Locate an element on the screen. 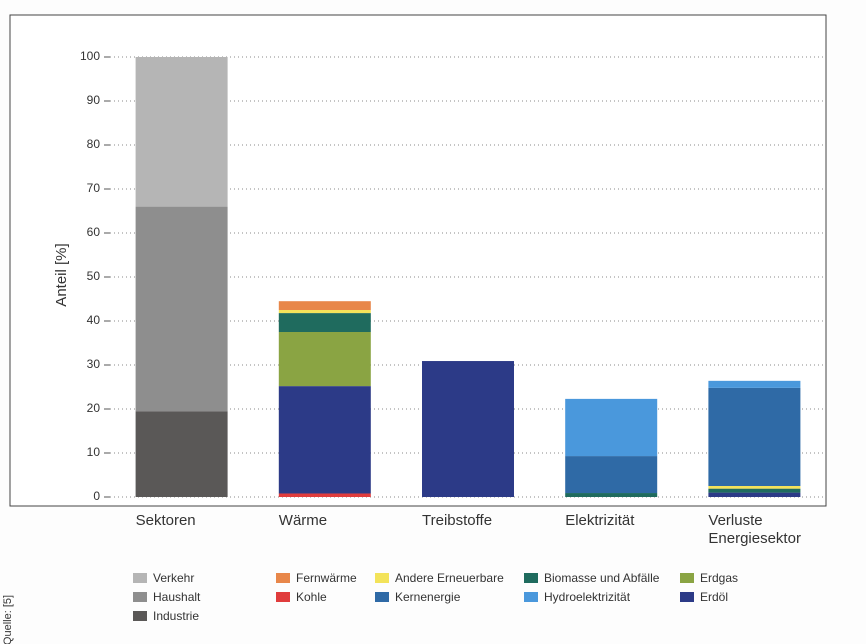 The image size is (866, 644). x-tick-label: Treibstoffe is located at coordinates (457, 520).